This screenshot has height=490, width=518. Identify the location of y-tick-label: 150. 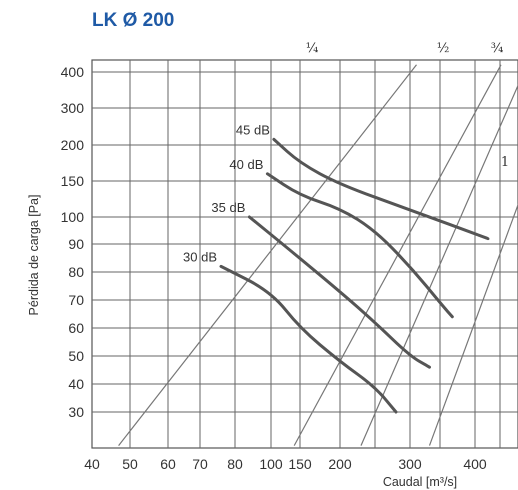
(73, 181).